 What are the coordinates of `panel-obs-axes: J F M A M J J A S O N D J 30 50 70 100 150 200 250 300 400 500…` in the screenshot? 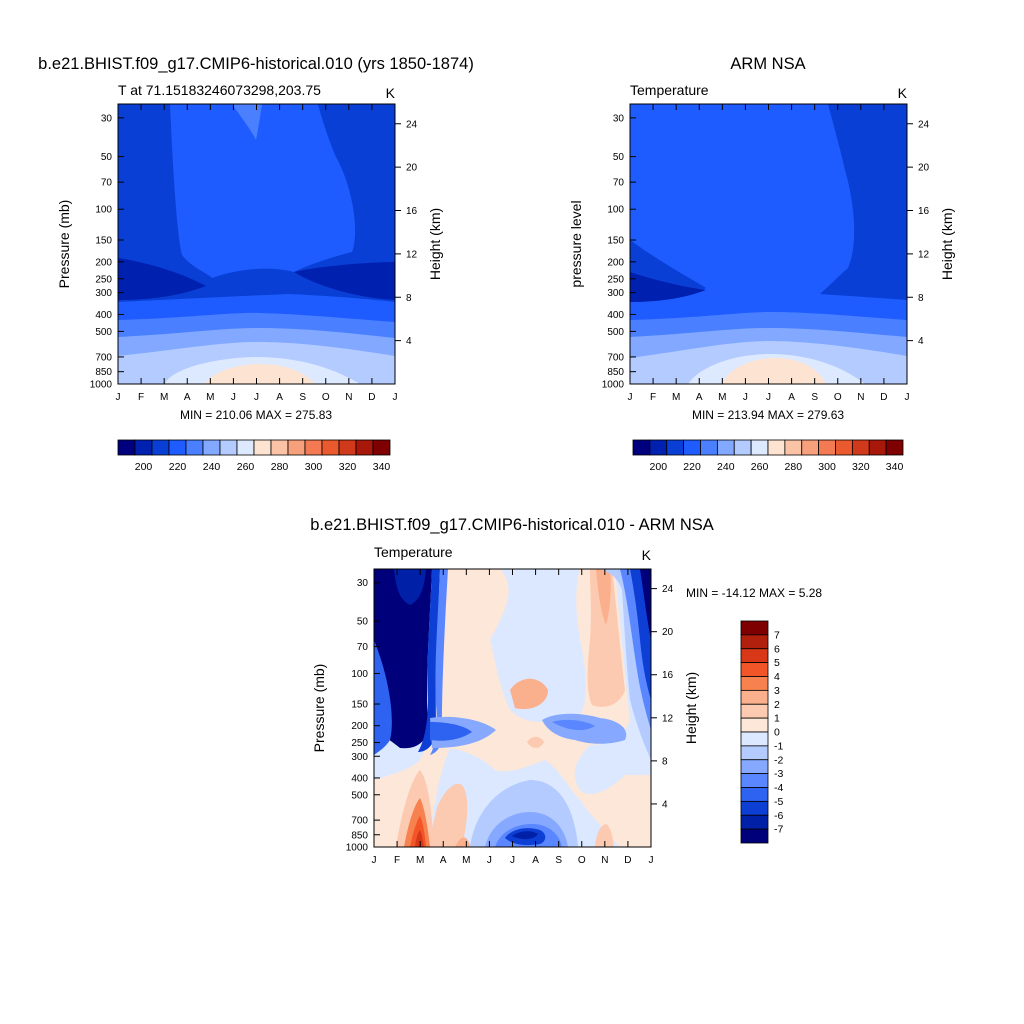 It's located at (766, 253).